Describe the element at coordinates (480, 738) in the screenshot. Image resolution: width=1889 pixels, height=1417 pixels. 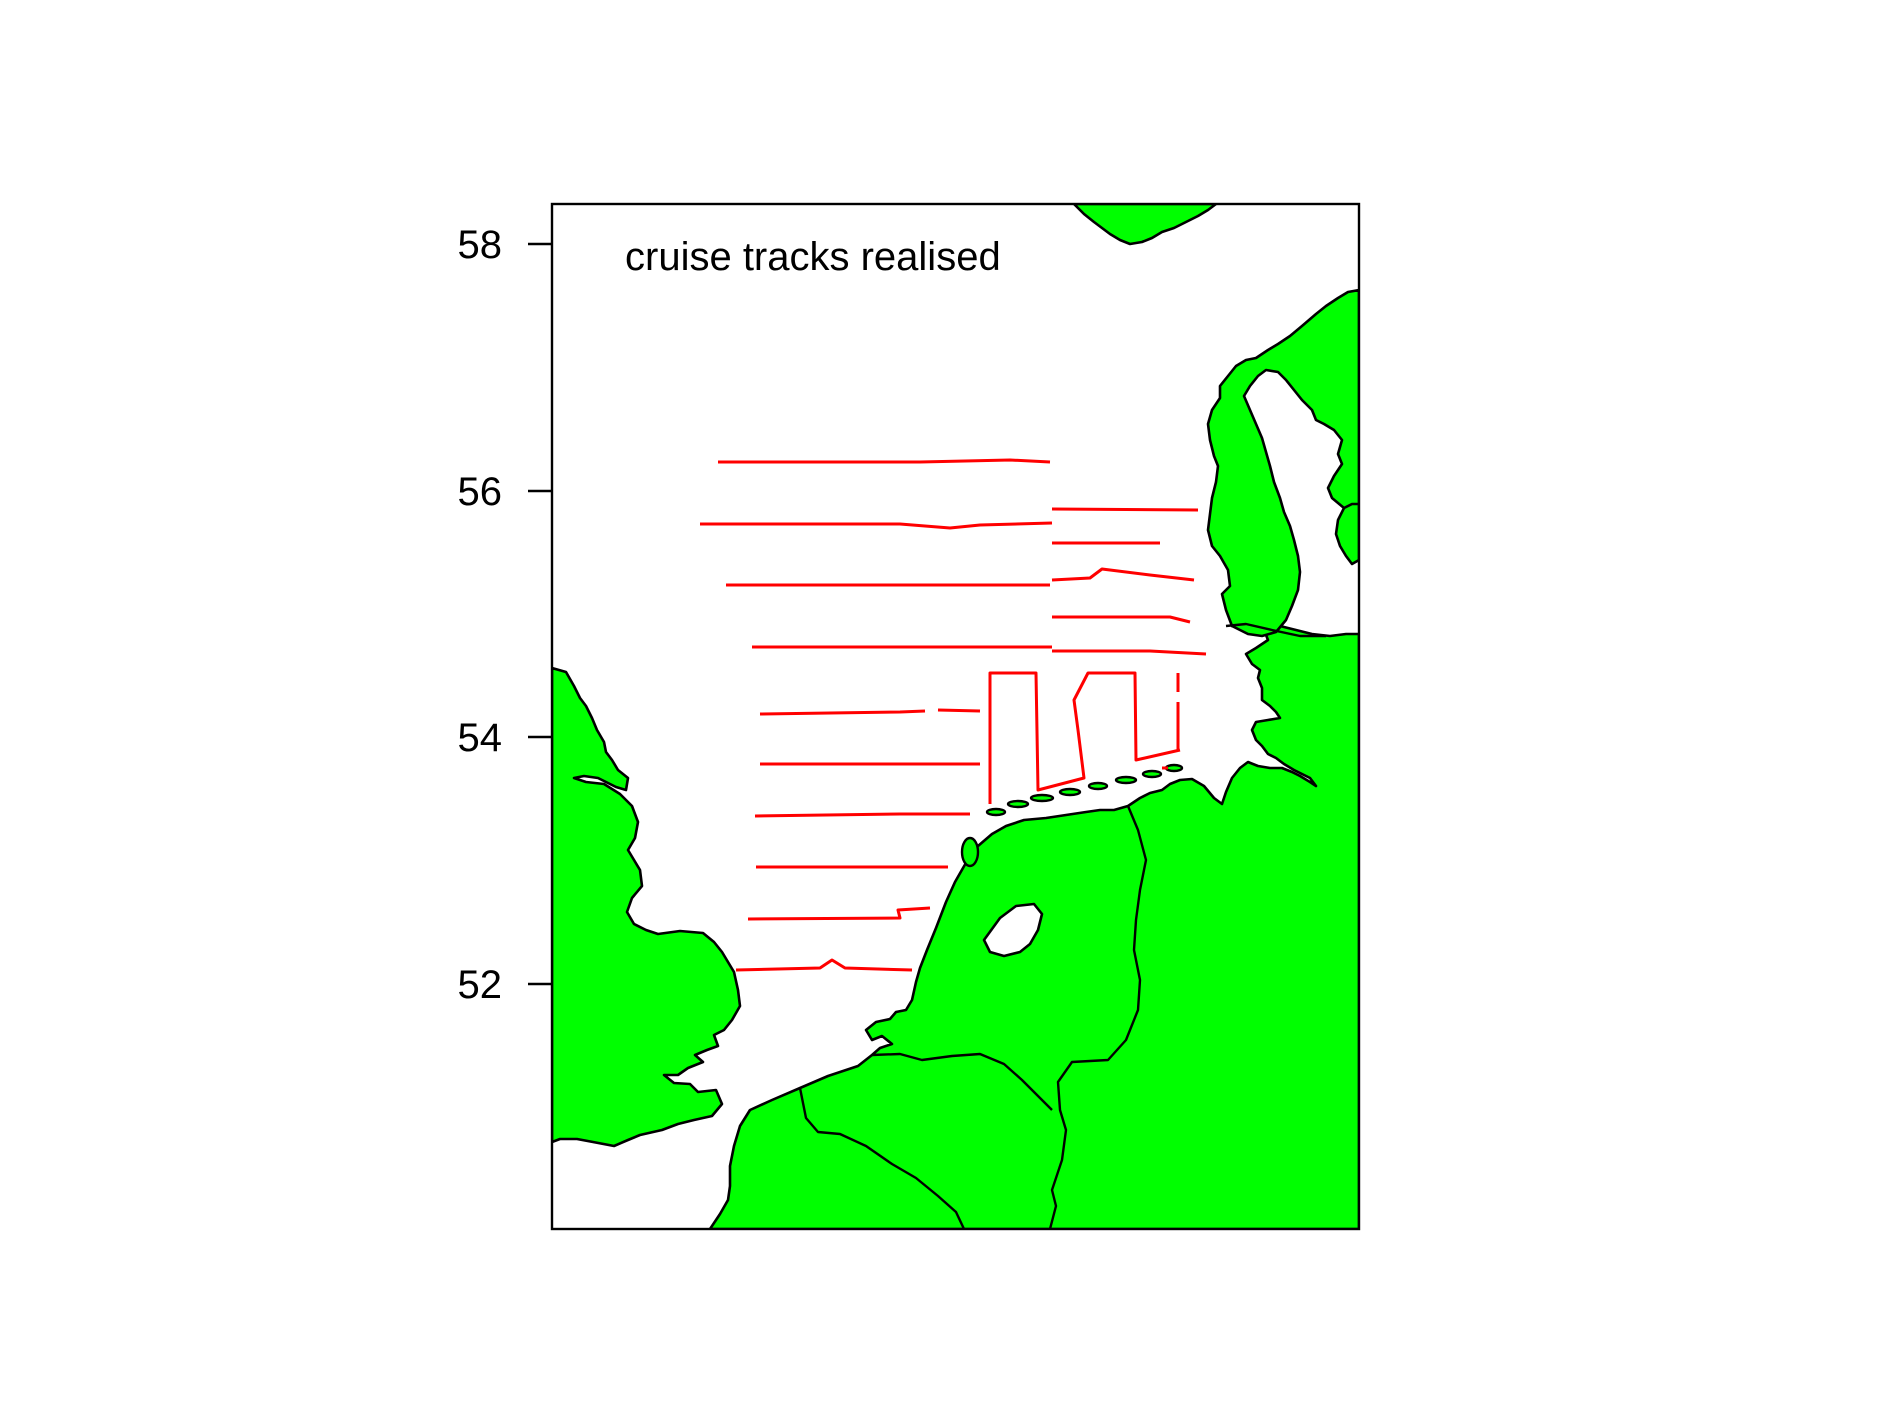
I see `y-tick-label: 54` at that location.